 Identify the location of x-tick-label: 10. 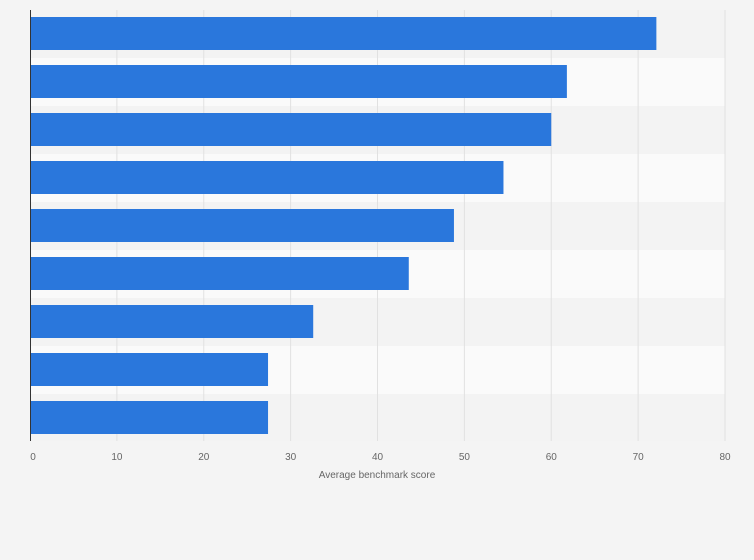
(117, 457).